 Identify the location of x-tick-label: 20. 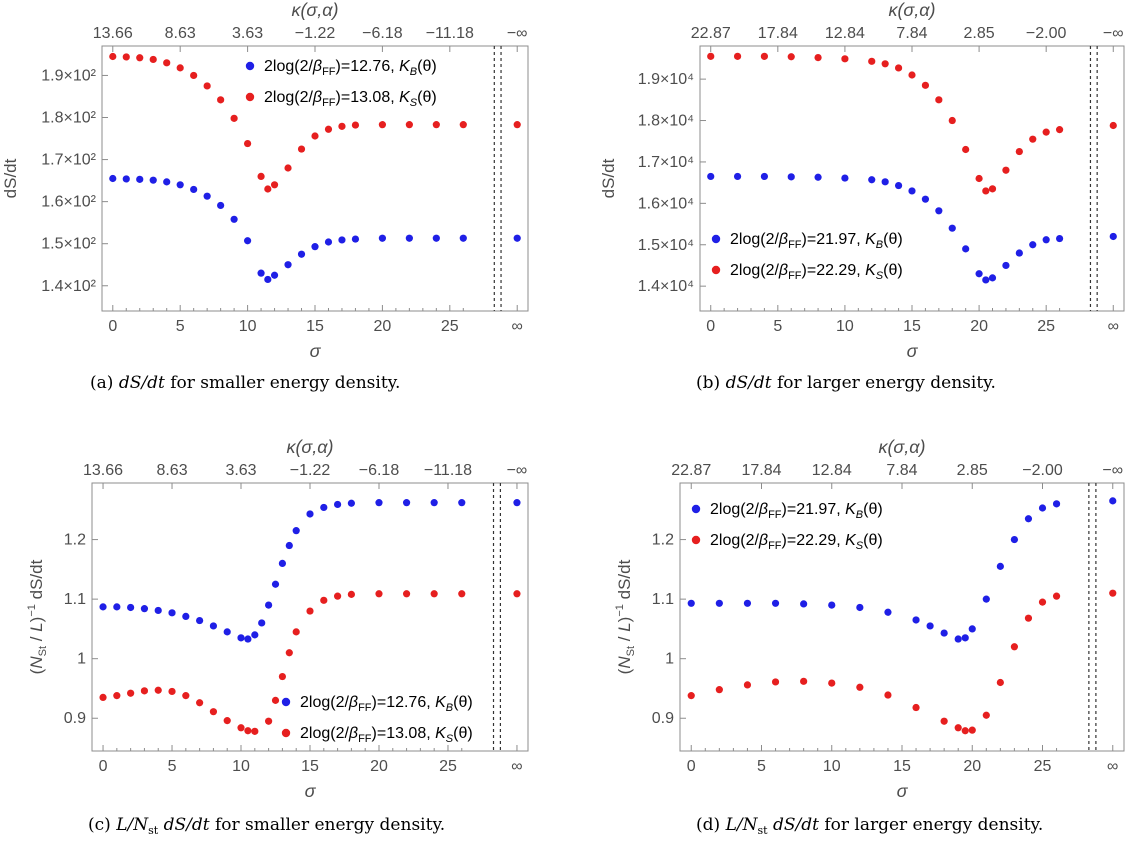
(383, 326).